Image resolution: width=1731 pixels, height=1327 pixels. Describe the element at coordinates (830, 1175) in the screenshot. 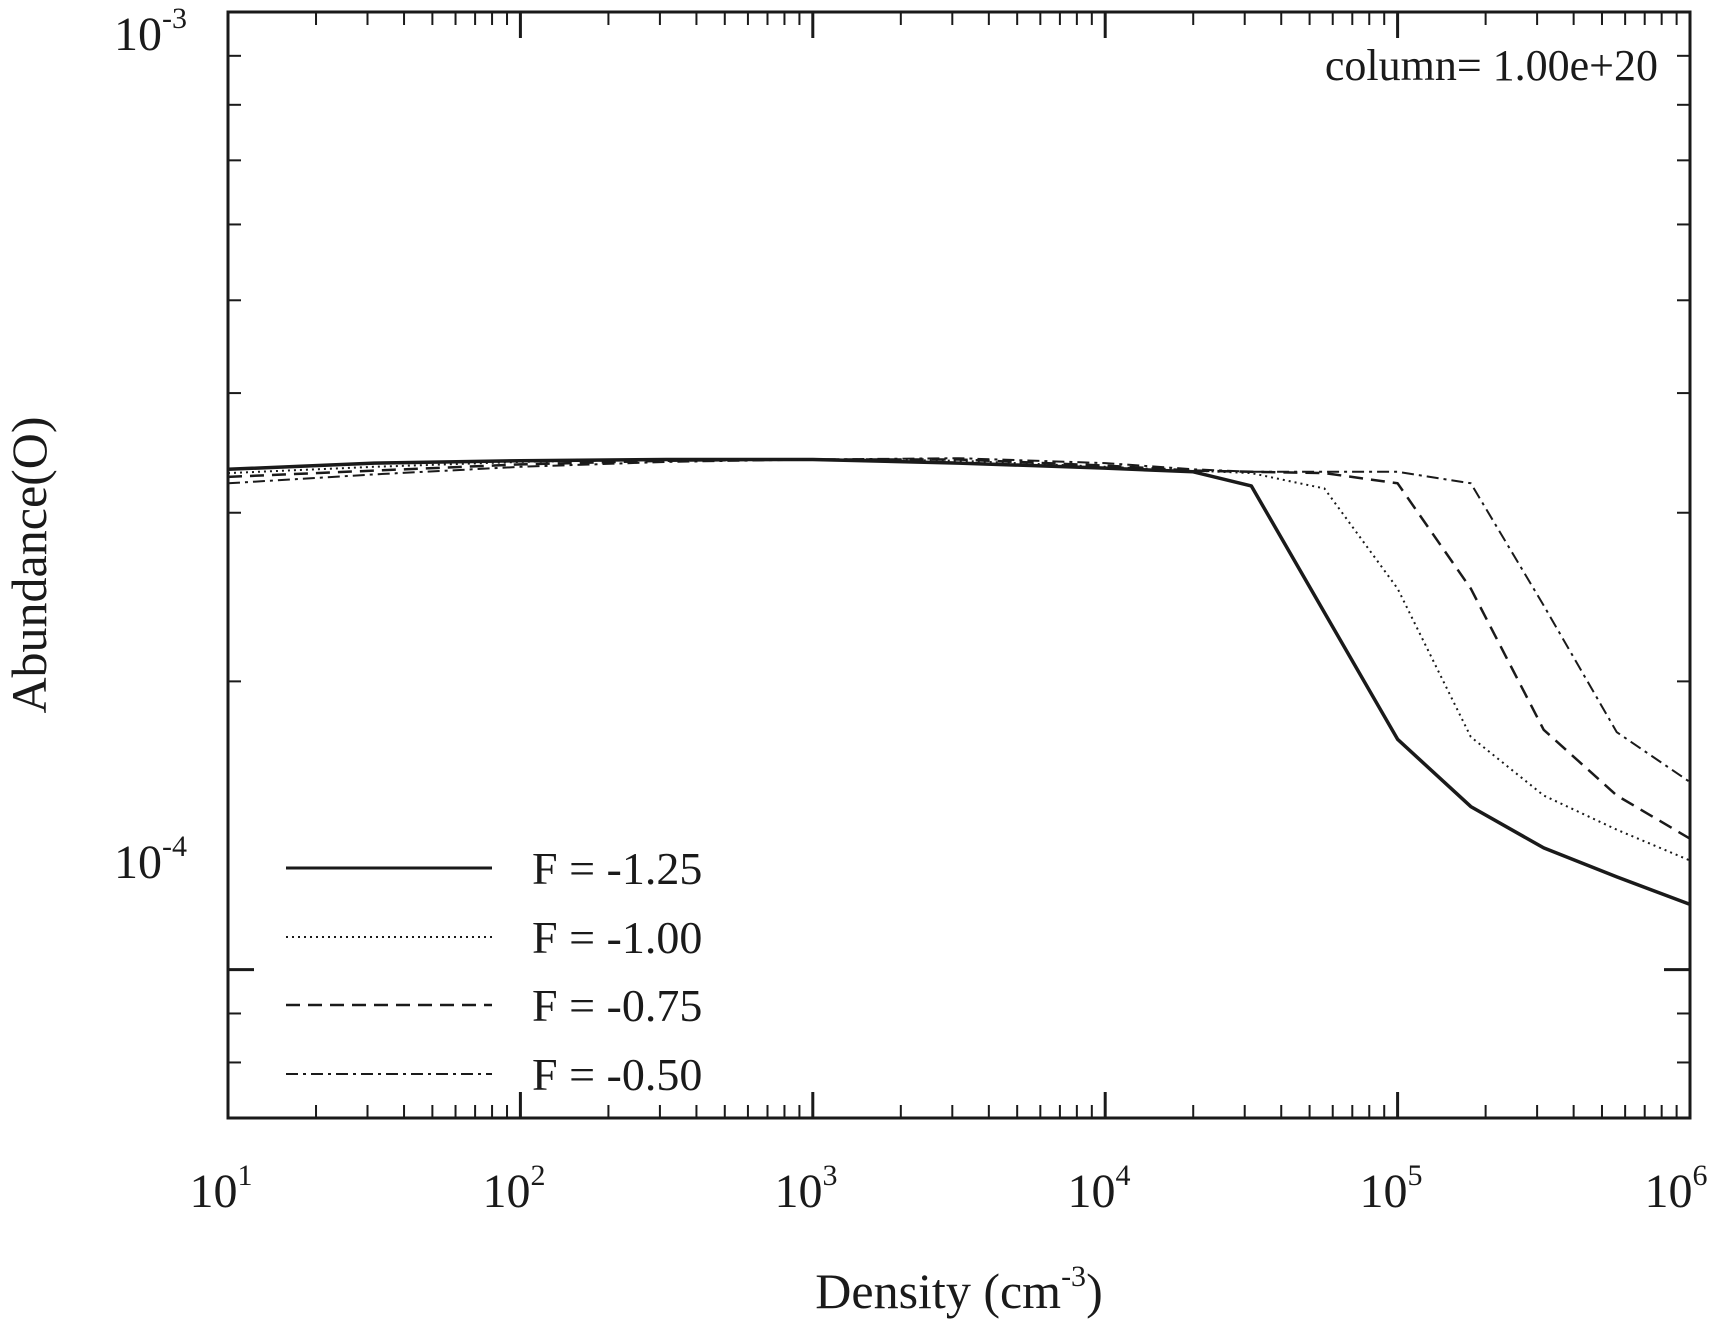

I see `x-tick-exp: 3` at that location.